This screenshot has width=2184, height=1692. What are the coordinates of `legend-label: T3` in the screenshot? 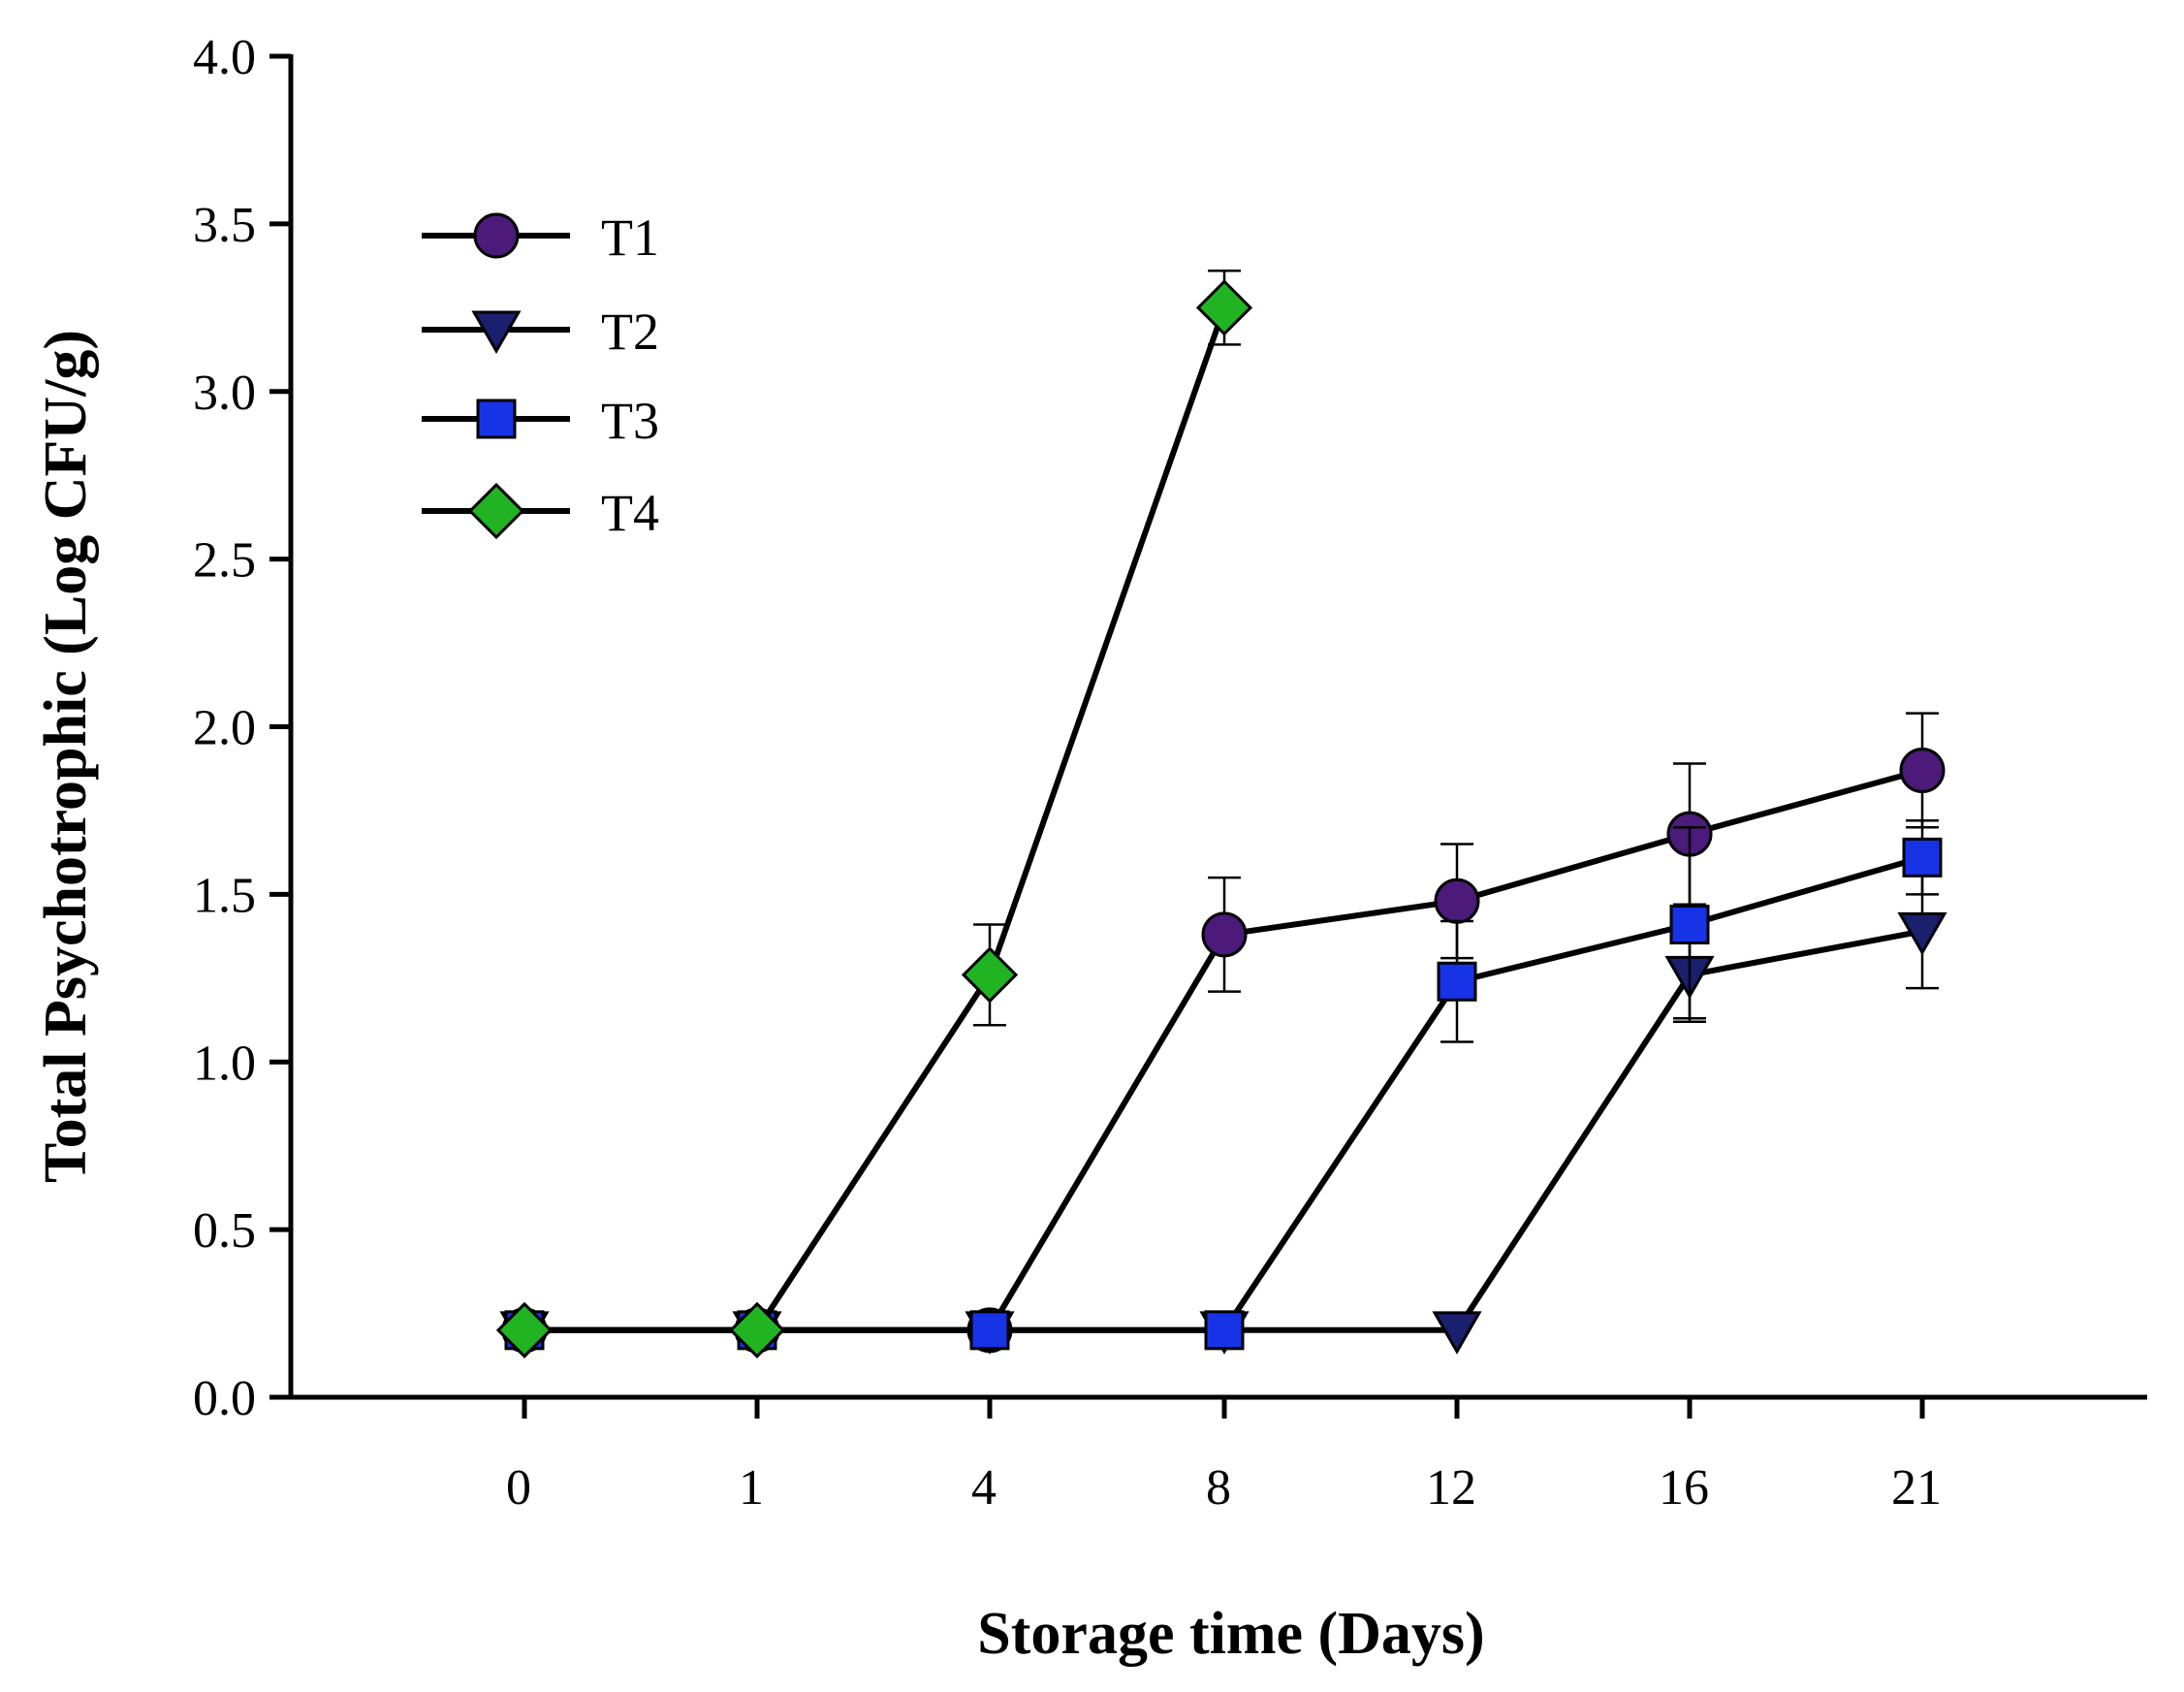 It's located at (630, 421).